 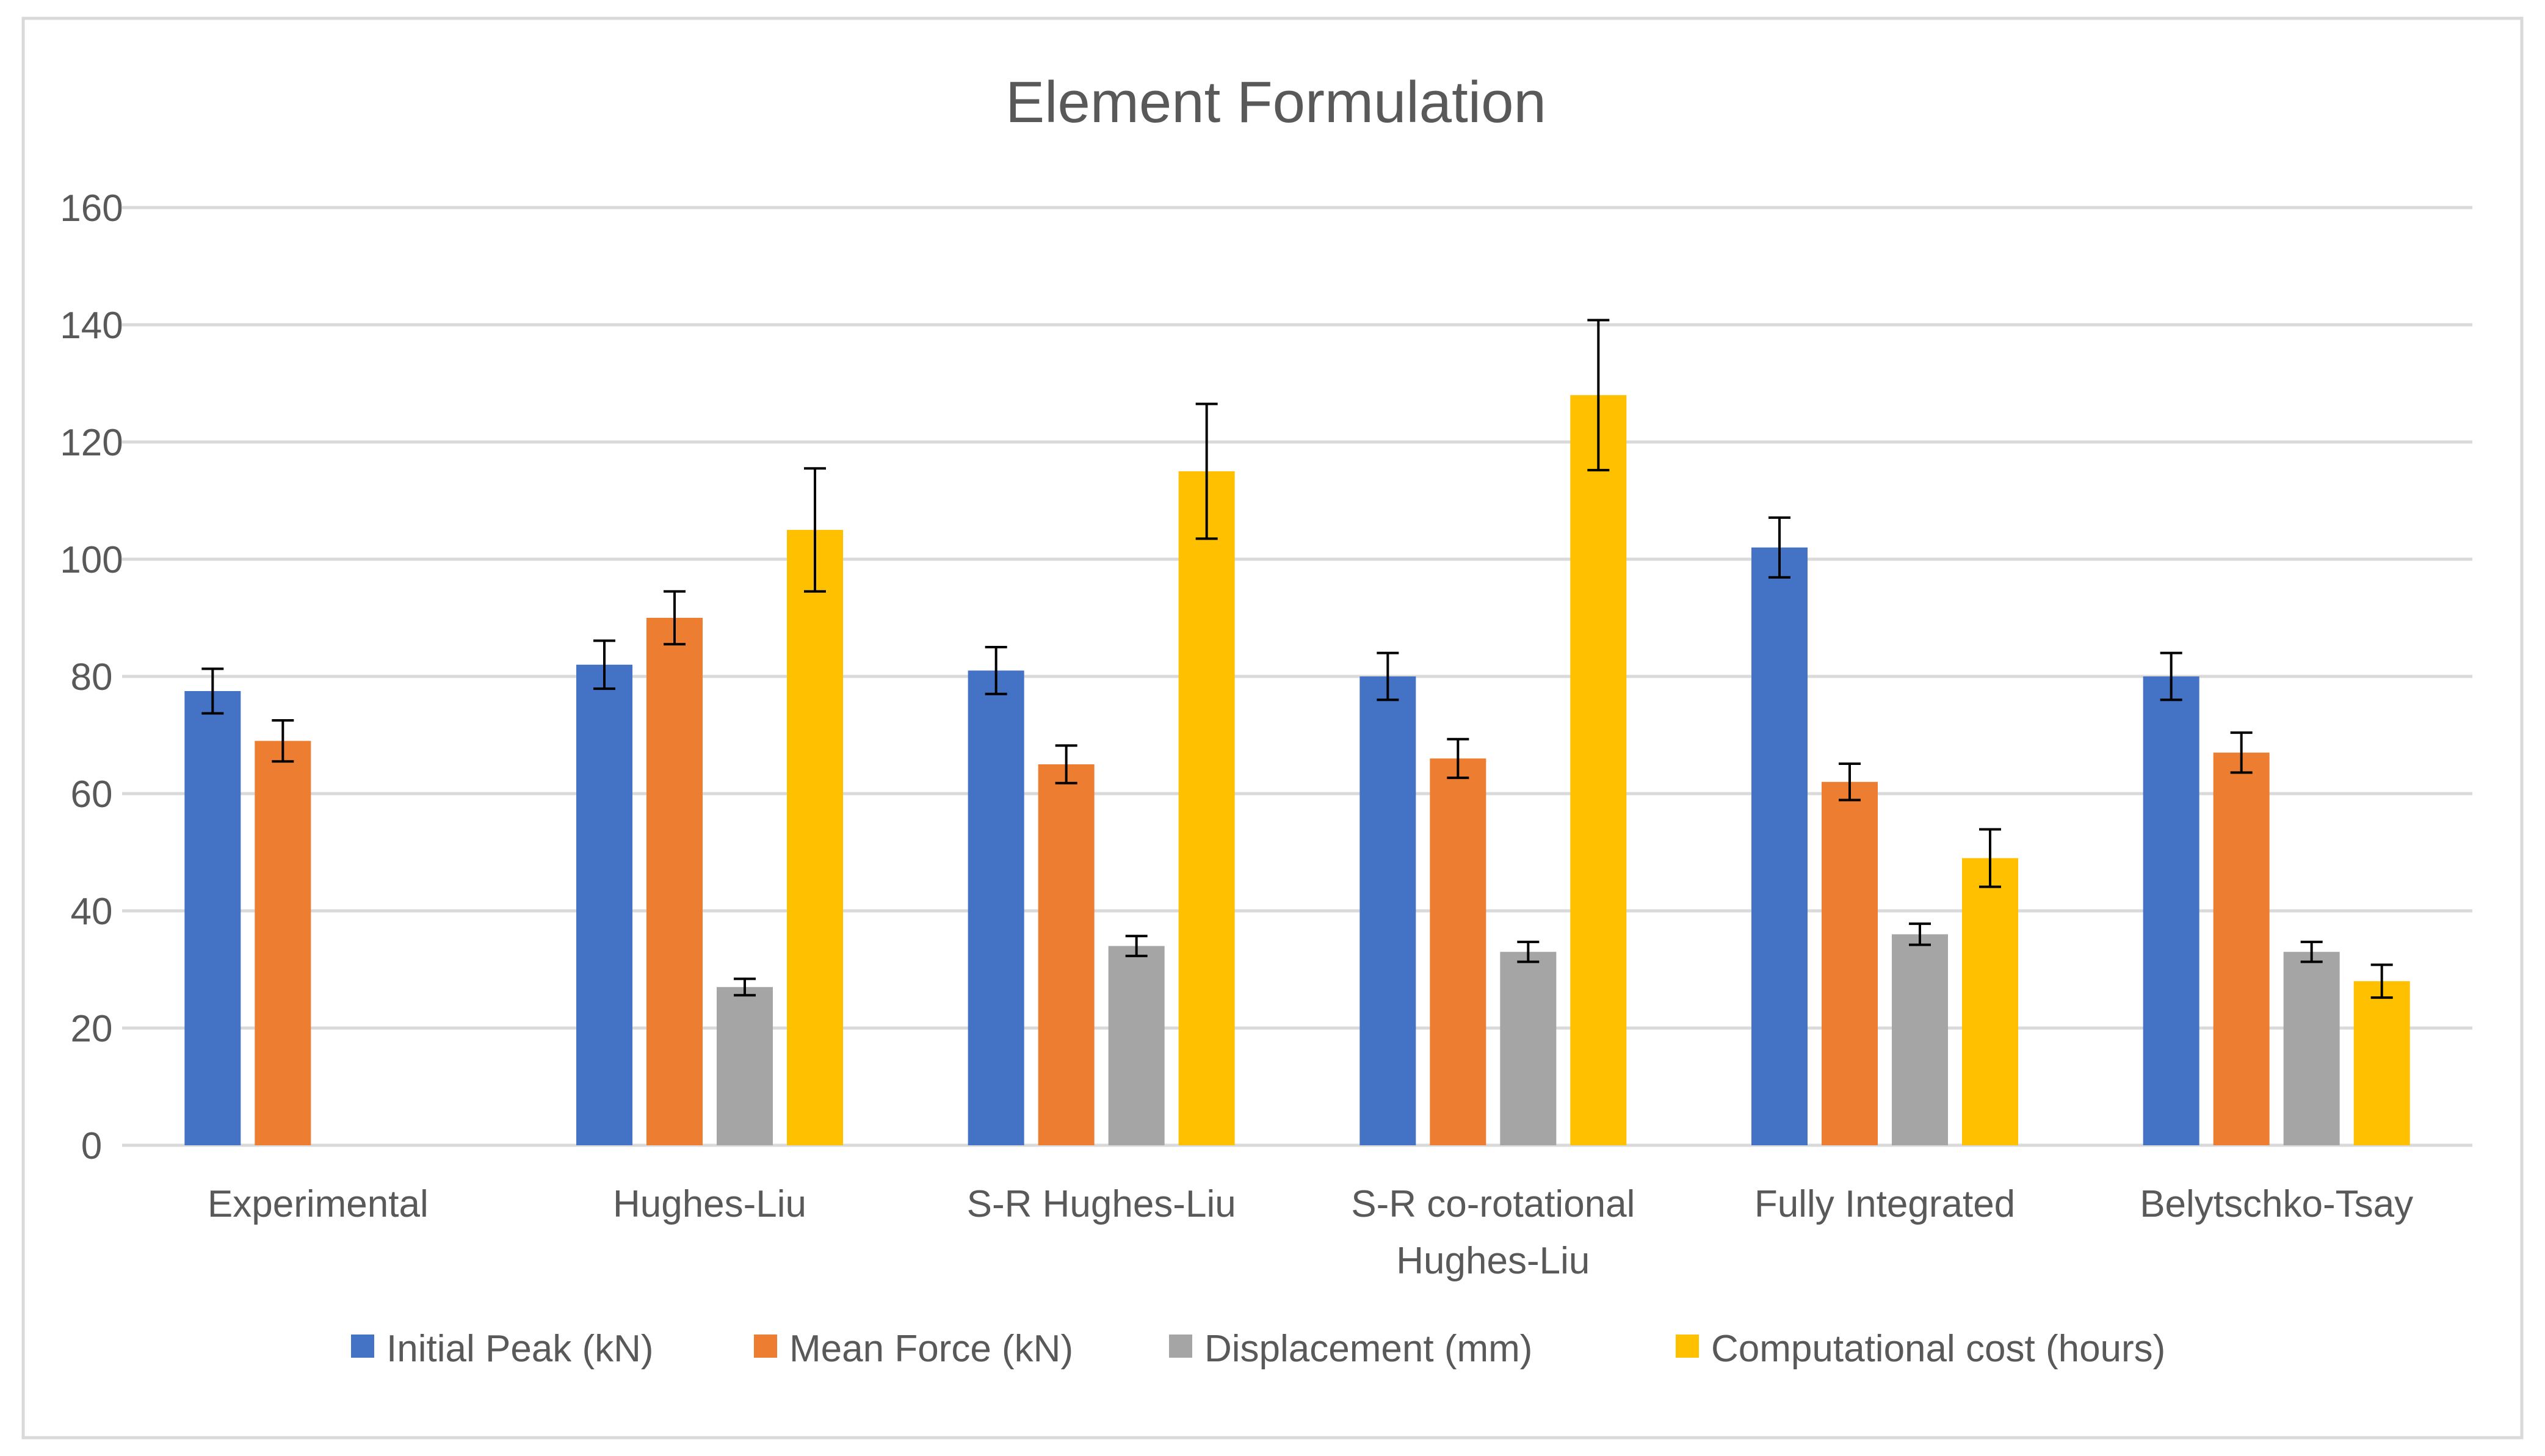 I want to click on legend-label: Displacement (mm), so click(x=1368, y=1349).